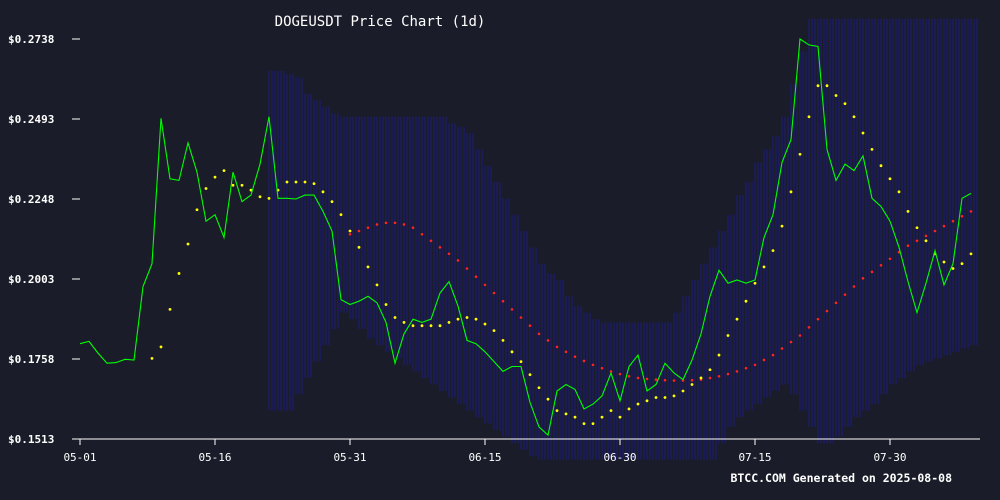  I want to click on x-tick-label: 07-30, so click(889, 457).